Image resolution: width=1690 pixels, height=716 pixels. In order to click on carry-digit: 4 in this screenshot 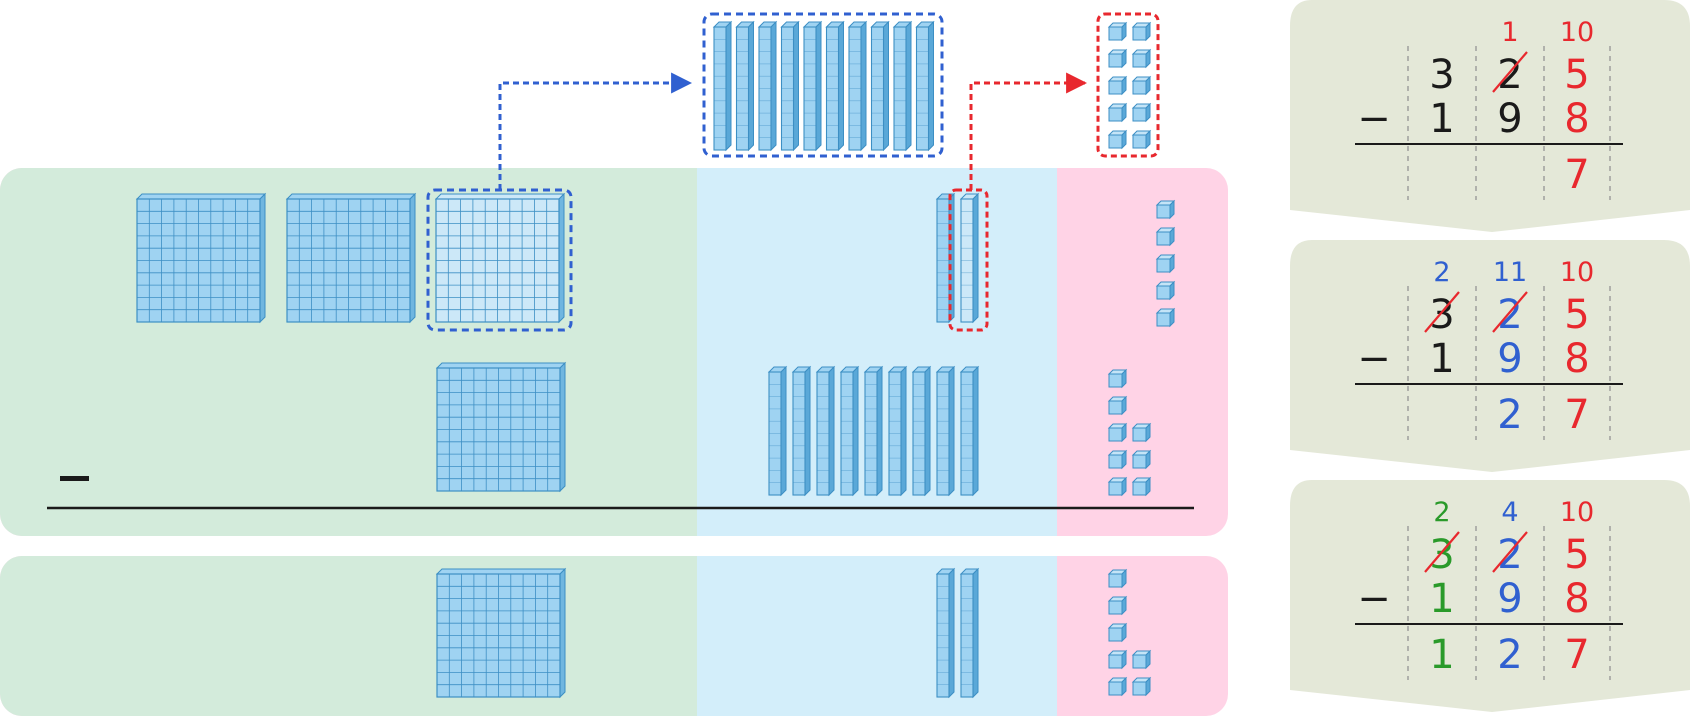, I will do `click(1509, 512)`.